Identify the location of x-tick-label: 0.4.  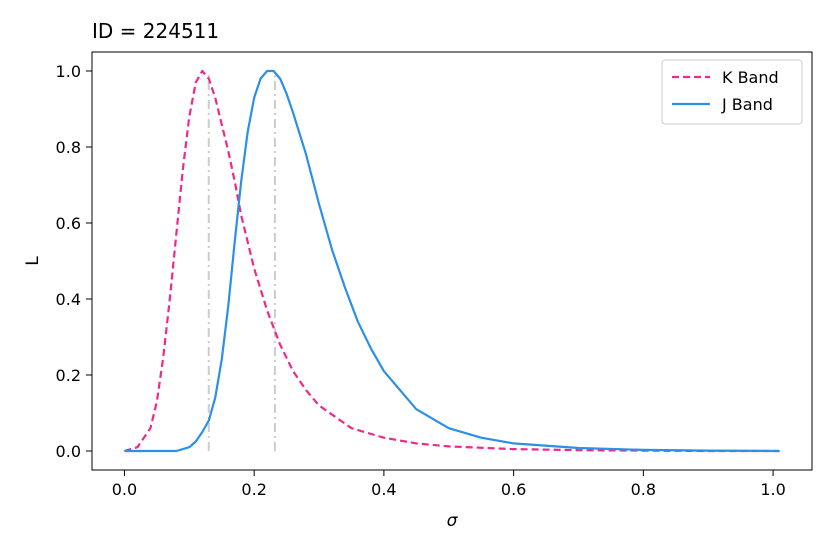
(383, 489).